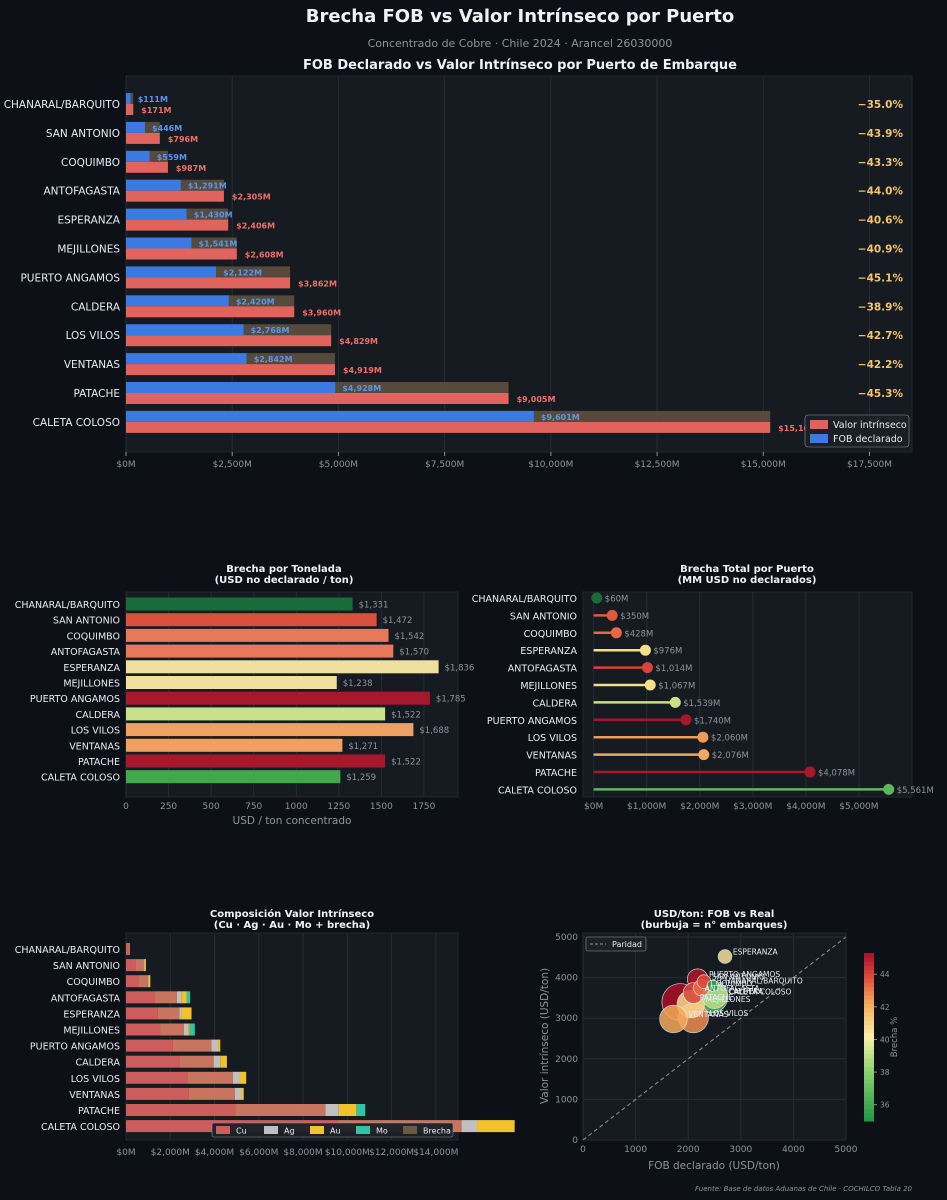 Image resolution: width=947 pixels, height=1200 pixels. What do you see at coordinates (667, 652) in the screenshot?
I see `chart3-value-label: $976M` at bounding box center [667, 652].